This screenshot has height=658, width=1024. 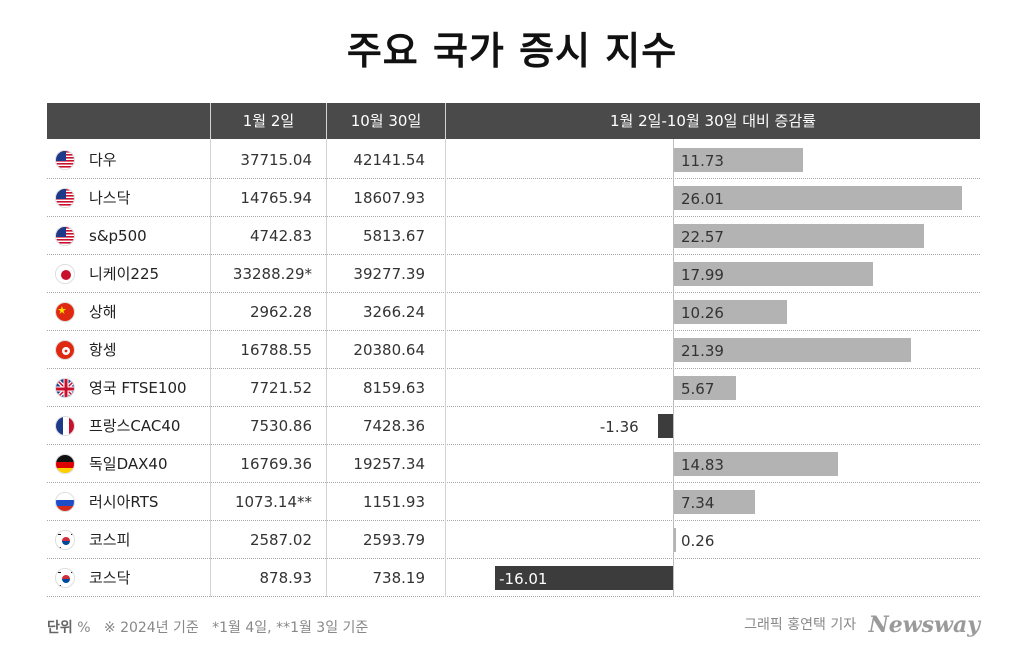 What do you see at coordinates (389, 160) in the screenshot?
I see `value-oct30: 42141.54` at bounding box center [389, 160].